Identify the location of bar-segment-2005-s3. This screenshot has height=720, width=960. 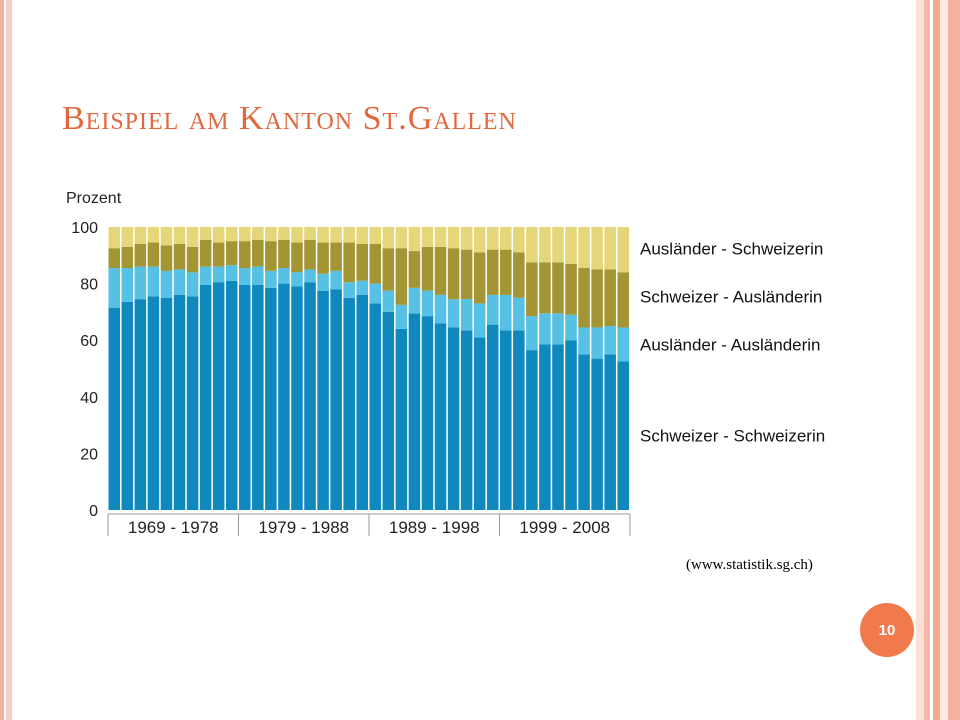
(584, 248).